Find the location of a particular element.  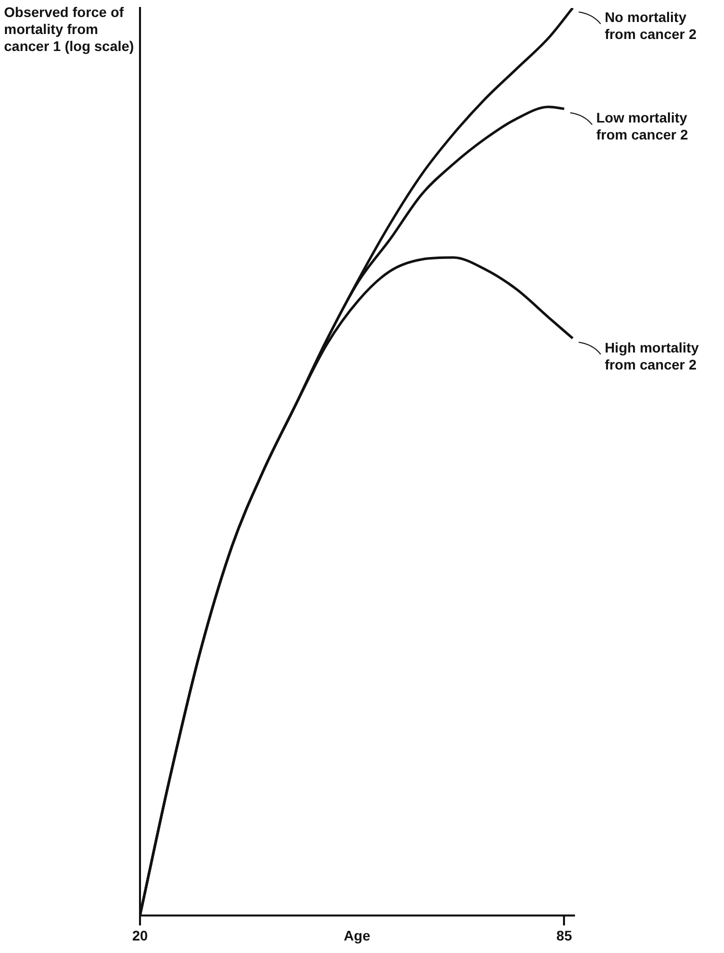

legend-label: Low mortality from cancer 2 is located at coordinates (642, 126).